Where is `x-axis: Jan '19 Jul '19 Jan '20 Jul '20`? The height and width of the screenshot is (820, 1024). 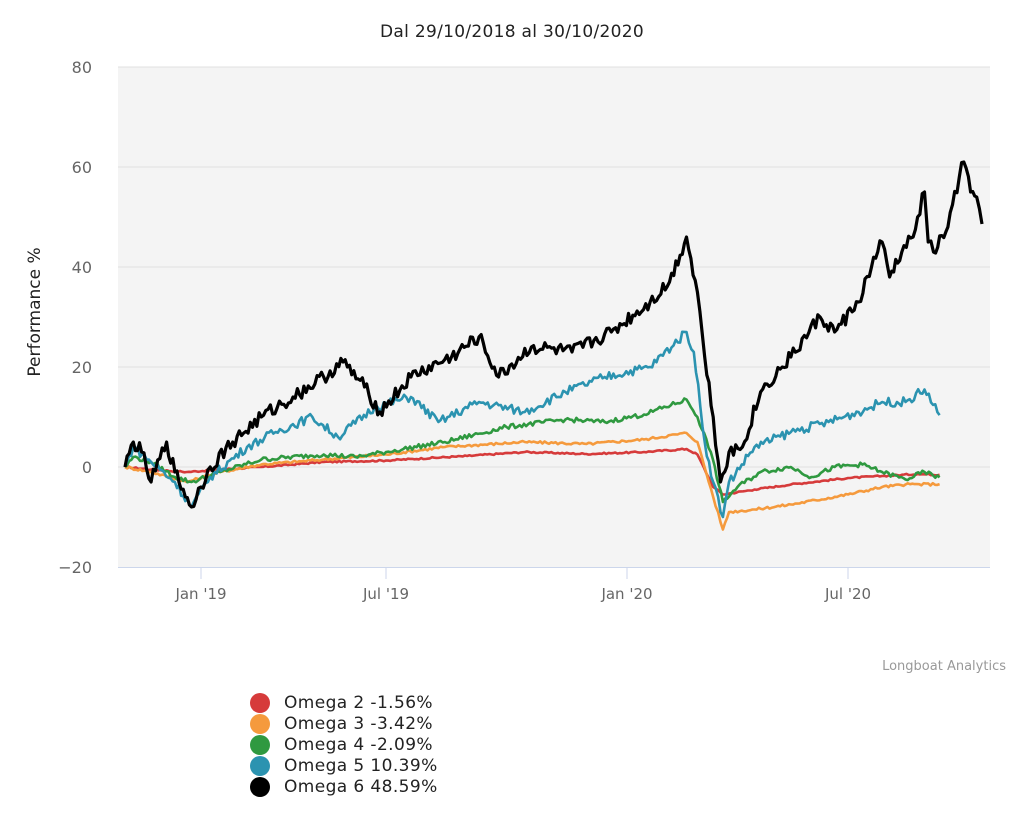 x-axis: Jan '19 Jul '19 Jan '20 Jul '20 is located at coordinates (554, 585).